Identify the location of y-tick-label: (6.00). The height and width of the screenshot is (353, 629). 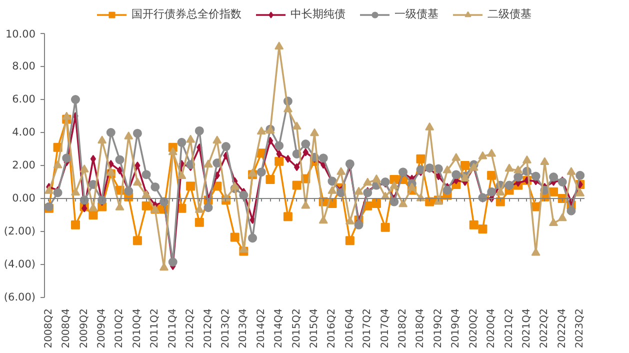
(20, 298).